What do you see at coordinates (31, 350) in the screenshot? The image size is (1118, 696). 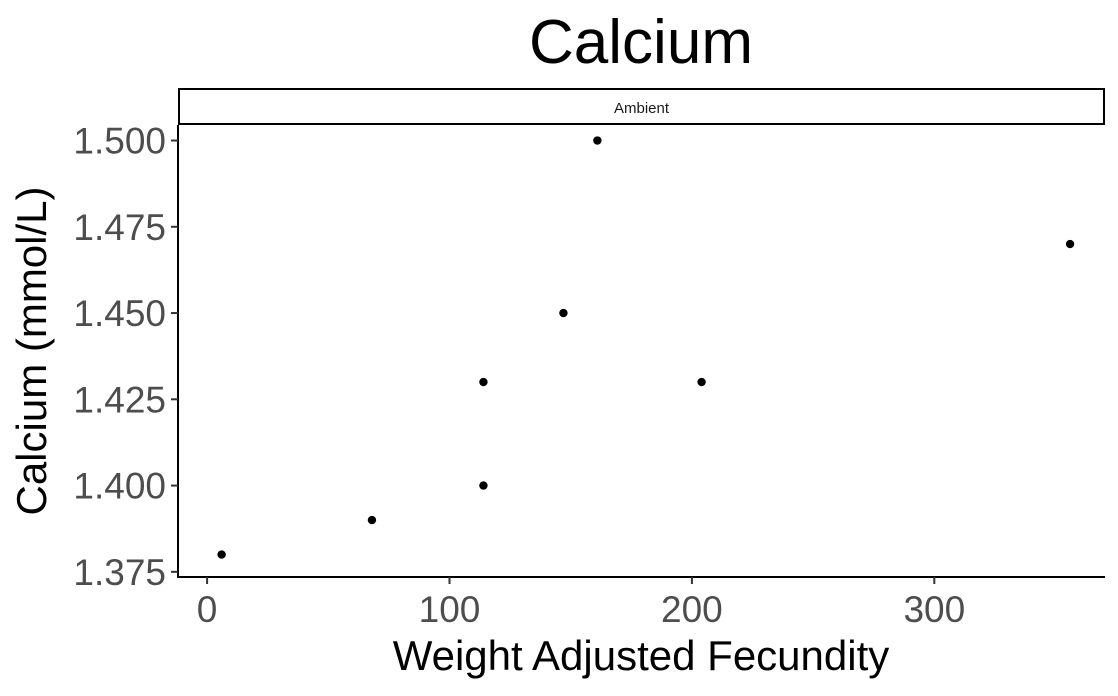 I see `y-axis-label: Calcium (mmol/L)` at bounding box center [31, 350].